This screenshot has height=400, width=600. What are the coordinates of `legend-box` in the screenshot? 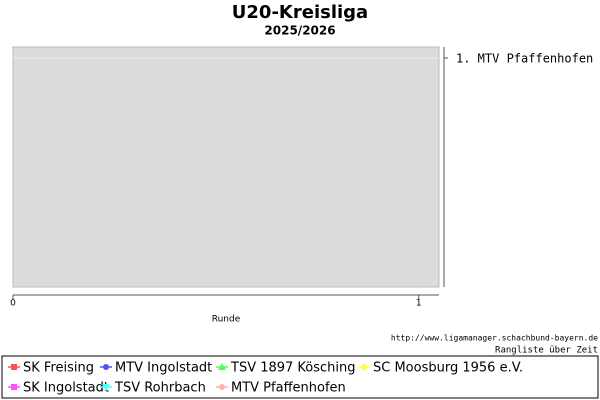 It's located at (300, 377).